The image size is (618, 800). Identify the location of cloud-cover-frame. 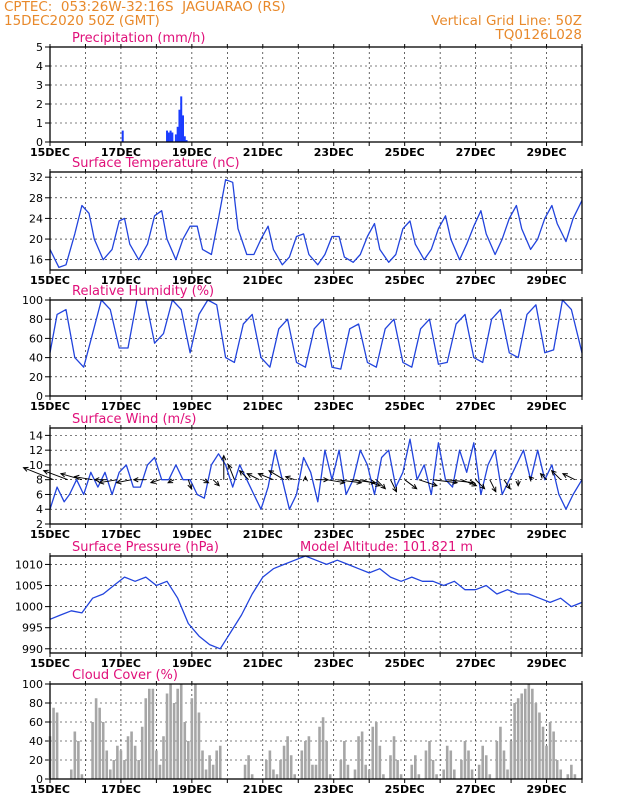
(316, 731).